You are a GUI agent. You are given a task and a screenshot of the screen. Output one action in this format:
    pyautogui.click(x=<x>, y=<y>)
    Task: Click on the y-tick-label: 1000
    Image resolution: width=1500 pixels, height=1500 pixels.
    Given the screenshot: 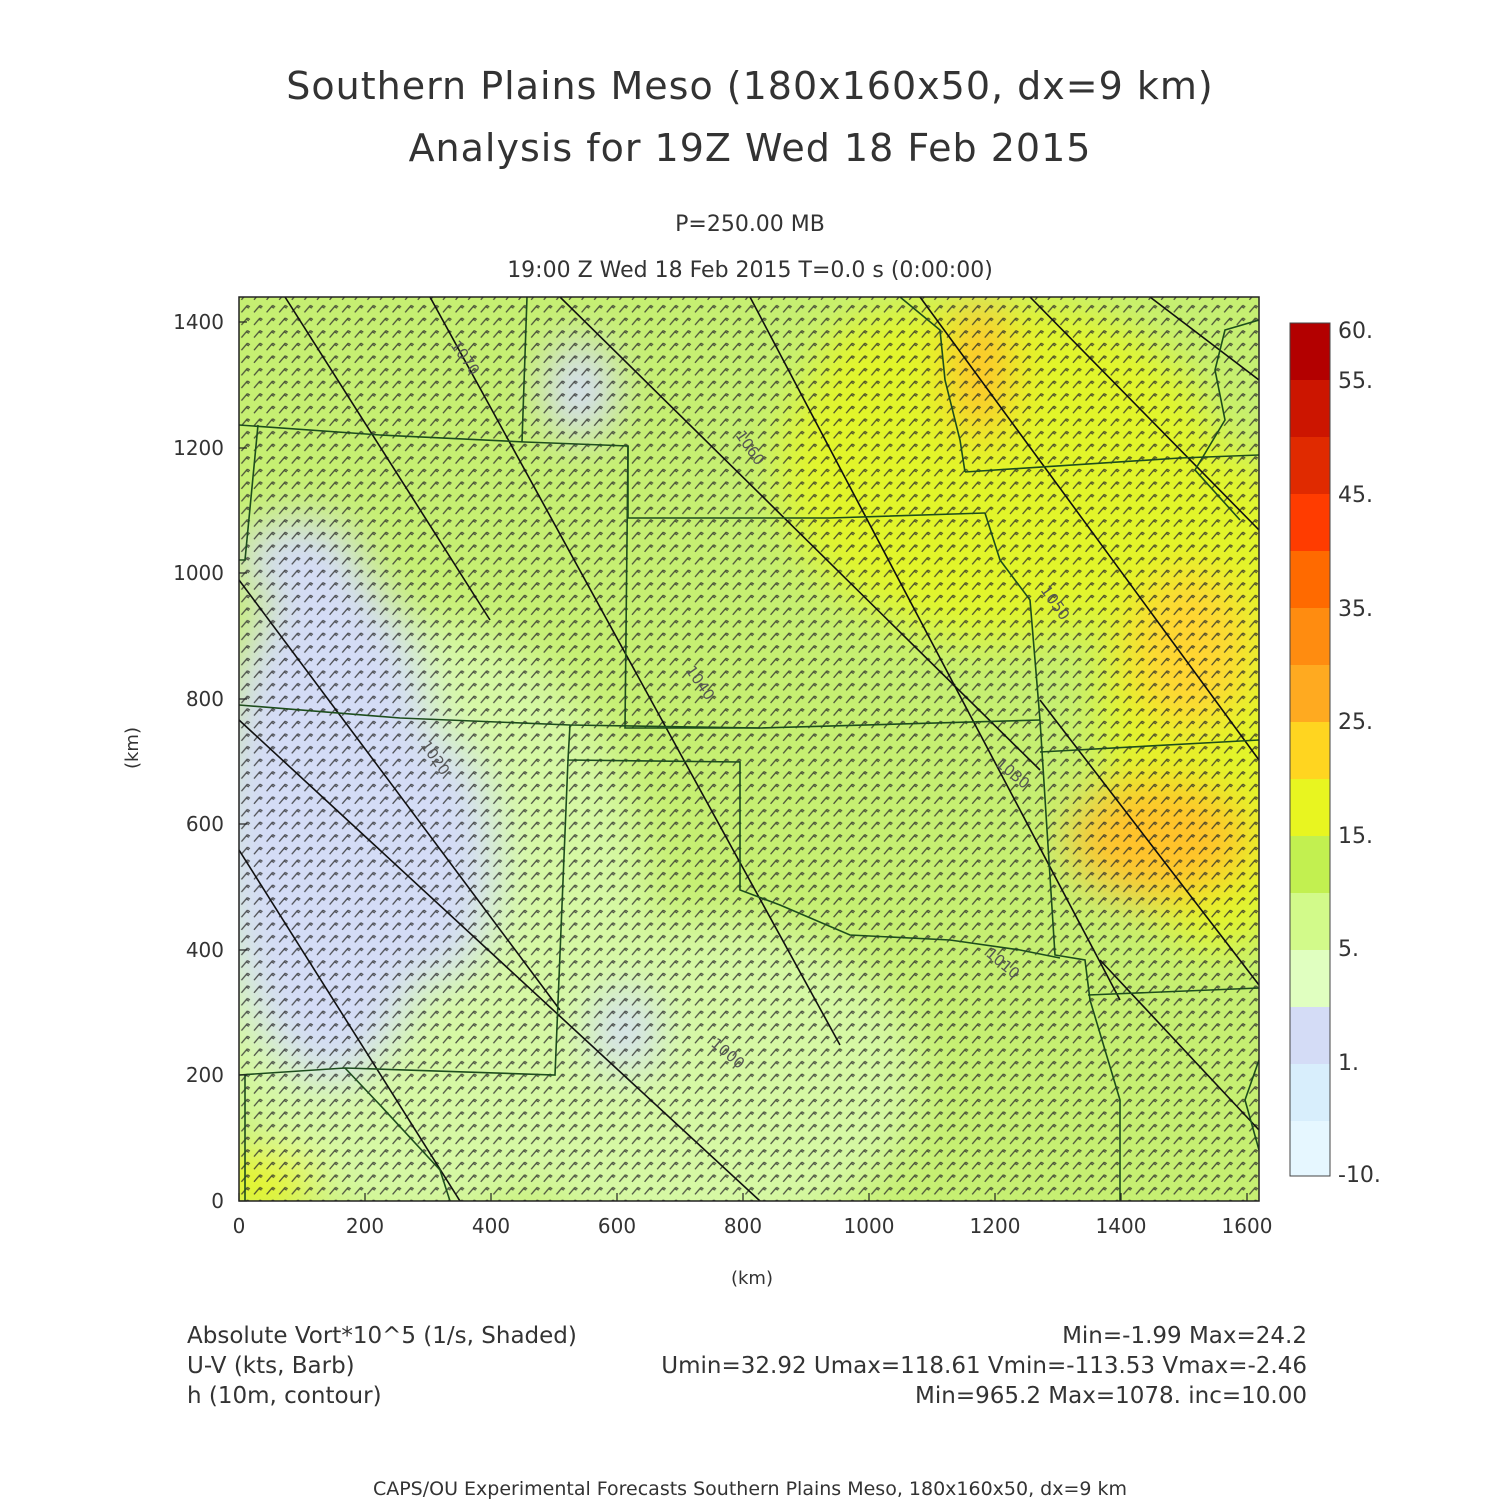 What is the action you would take?
    pyautogui.click(x=198, y=573)
    